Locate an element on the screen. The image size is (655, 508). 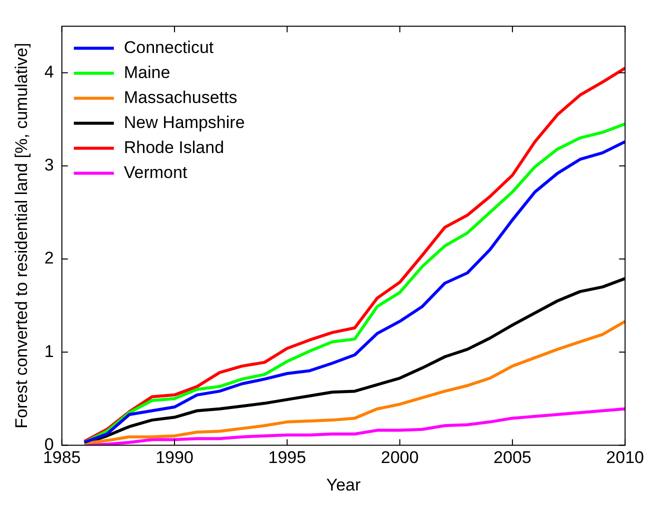
legend-label: New Hampshire is located at coordinates (184, 122).